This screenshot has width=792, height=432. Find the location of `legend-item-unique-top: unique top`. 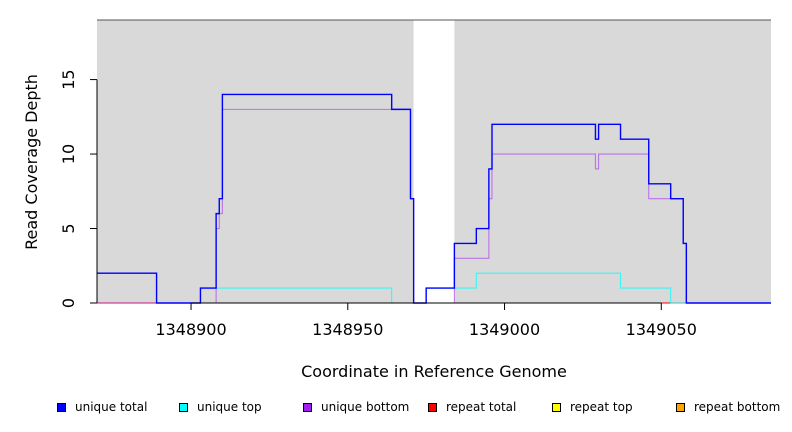

legend-item-unique-top: unique top is located at coordinates (220, 407).